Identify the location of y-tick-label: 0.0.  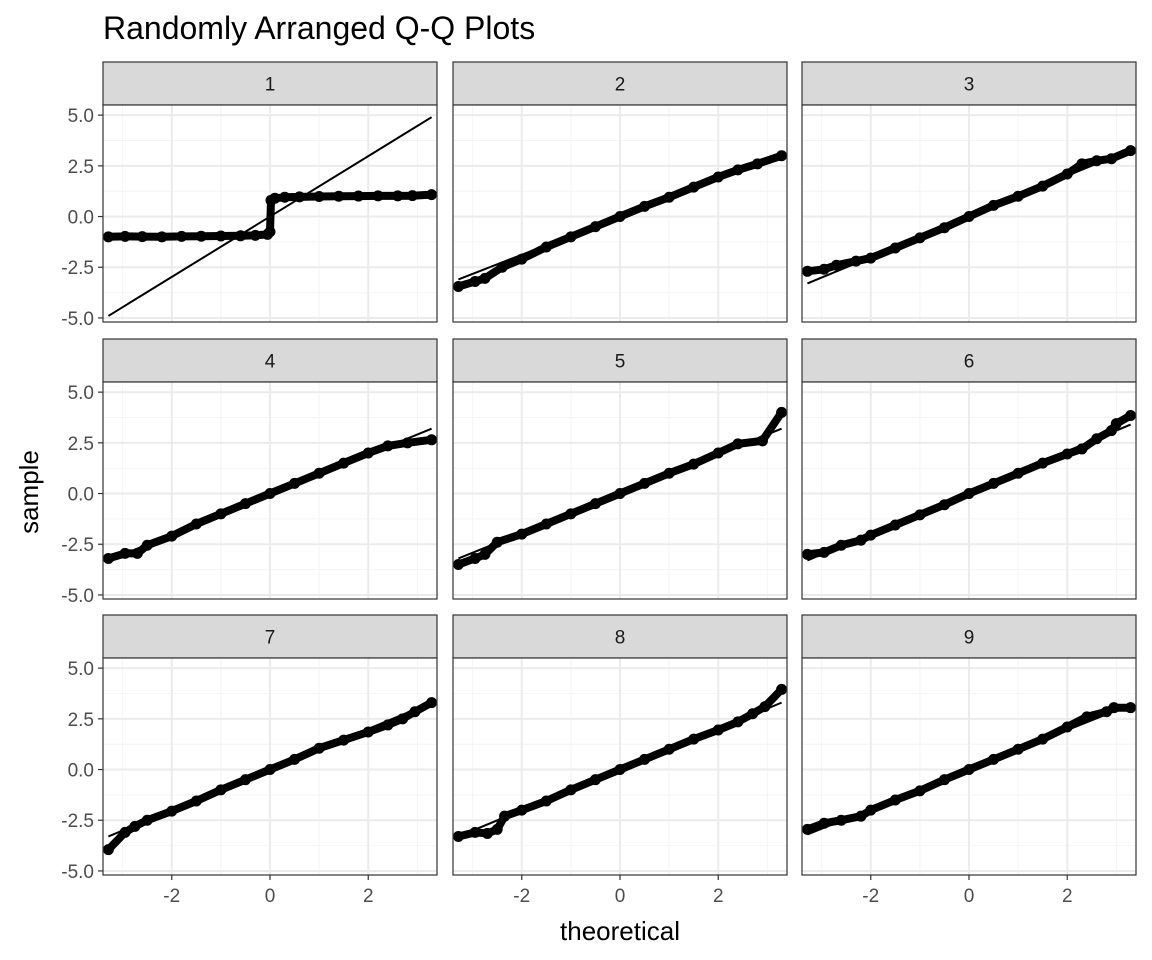
(81, 771).